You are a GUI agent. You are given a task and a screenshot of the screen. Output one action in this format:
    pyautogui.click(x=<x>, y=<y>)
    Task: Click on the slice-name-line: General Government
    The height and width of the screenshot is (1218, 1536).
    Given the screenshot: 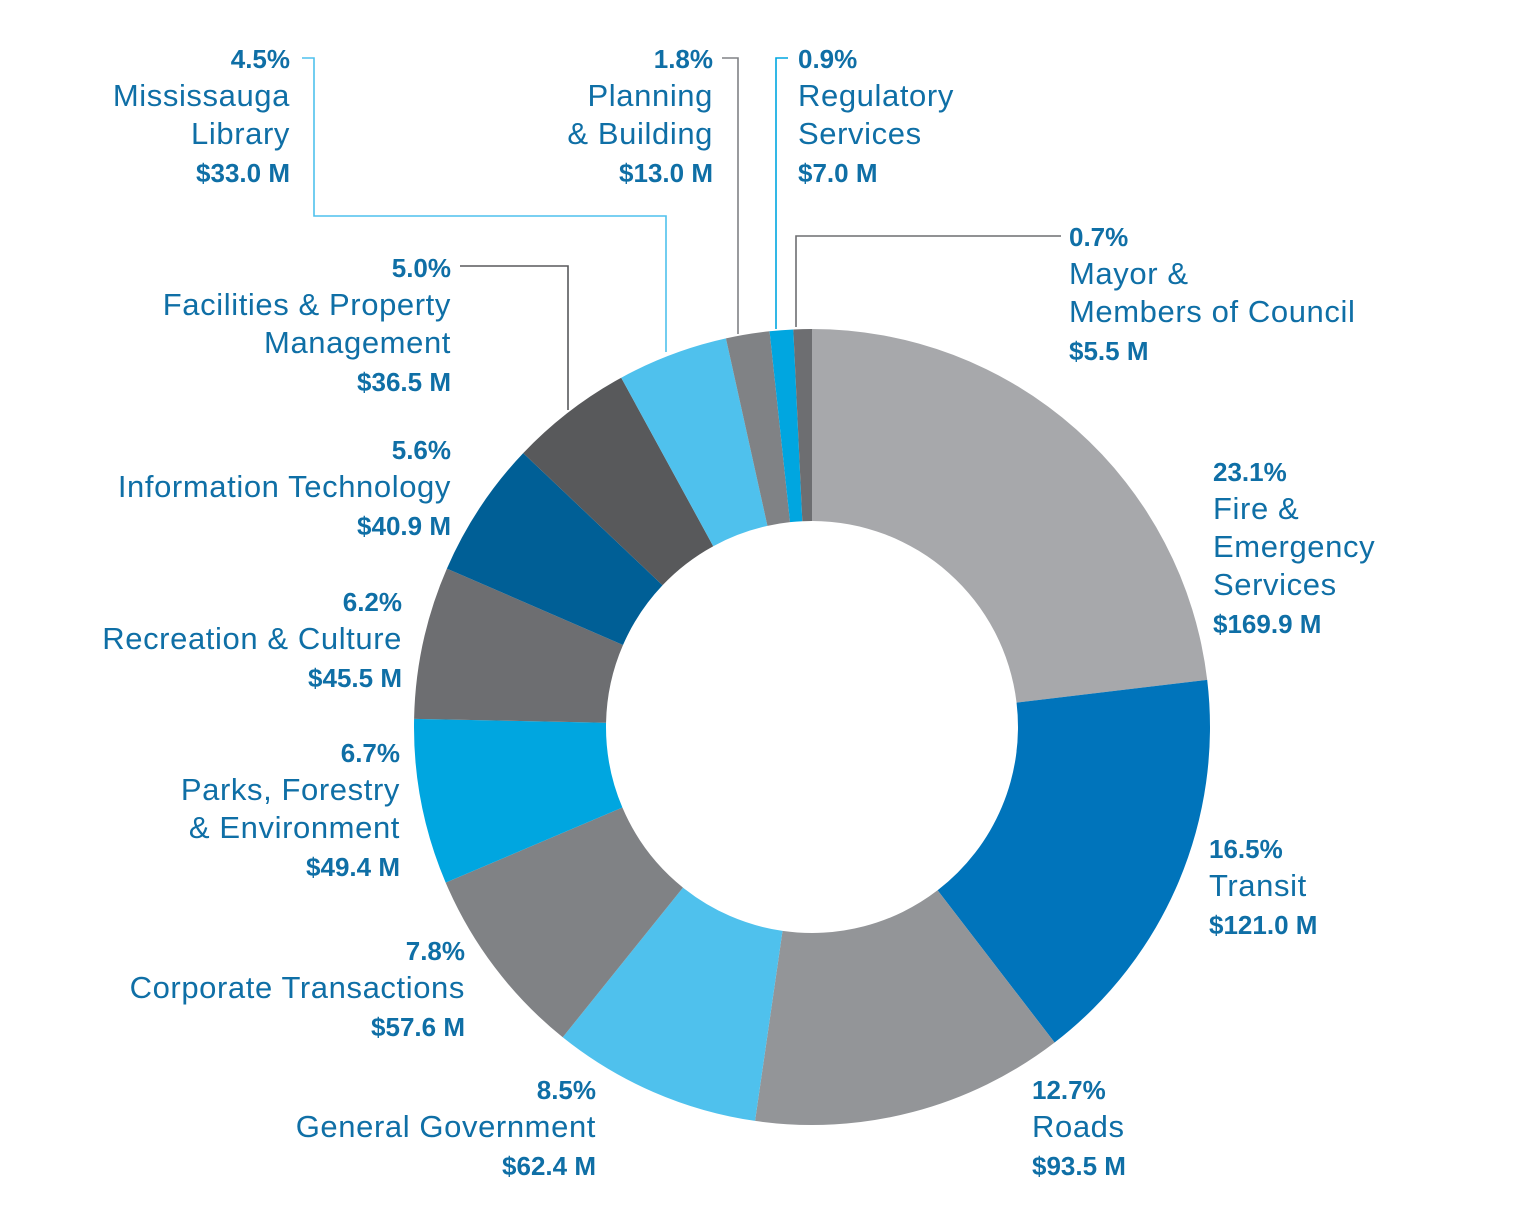 What is the action you would take?
    pyautogui.click(x=446, y=1126)
    